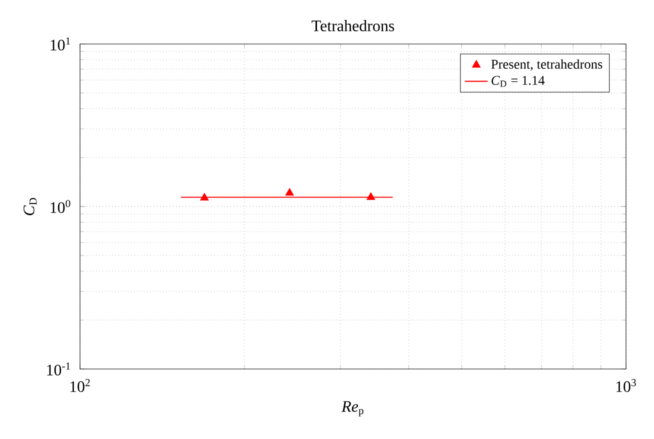 This screenshot has height=439, width=654. I want to click on x-axis-title: Re$_{p}$, so click(352, 408).